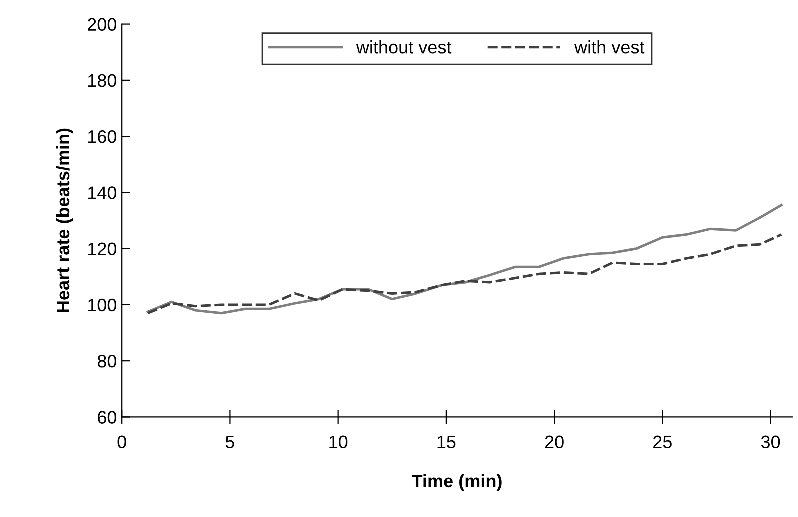  What do you see at coordinates (102, 305) in the screenshot?
I see `y-tick-label: 100` at bounding box center [102, 305].